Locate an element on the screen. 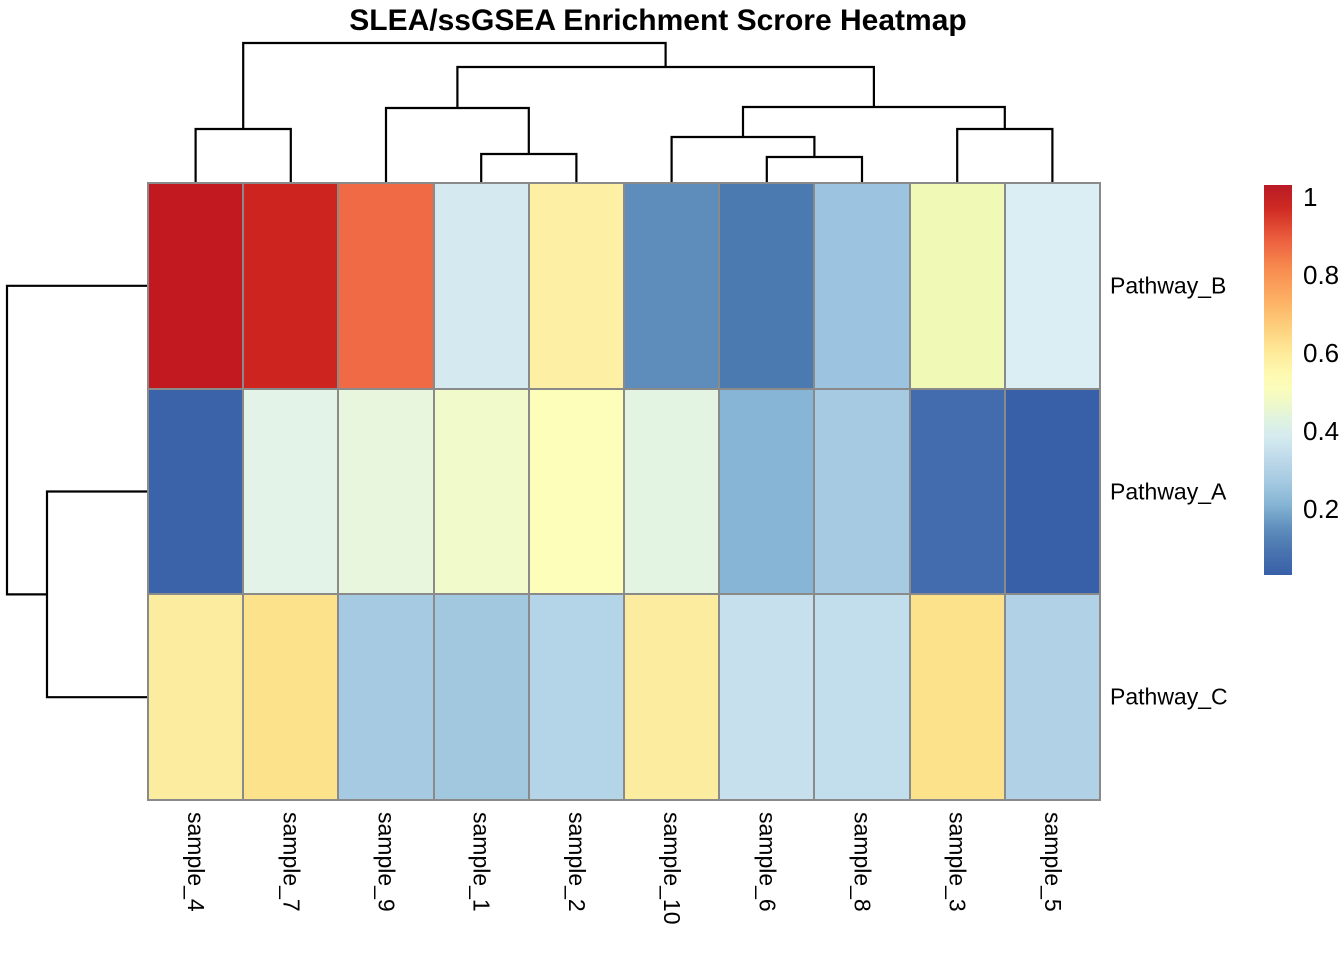  legend-tick-1: 1 is located at coordinates (1310, 197).